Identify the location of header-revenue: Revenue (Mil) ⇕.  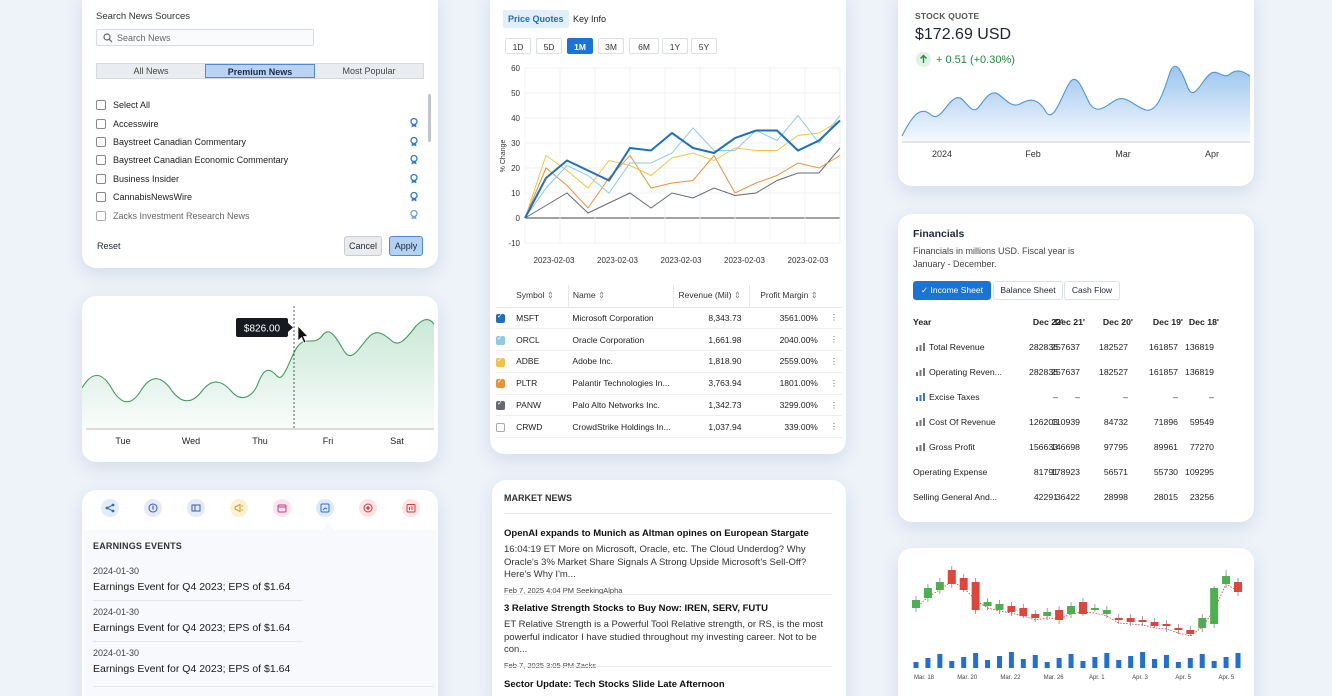
(711, 296).